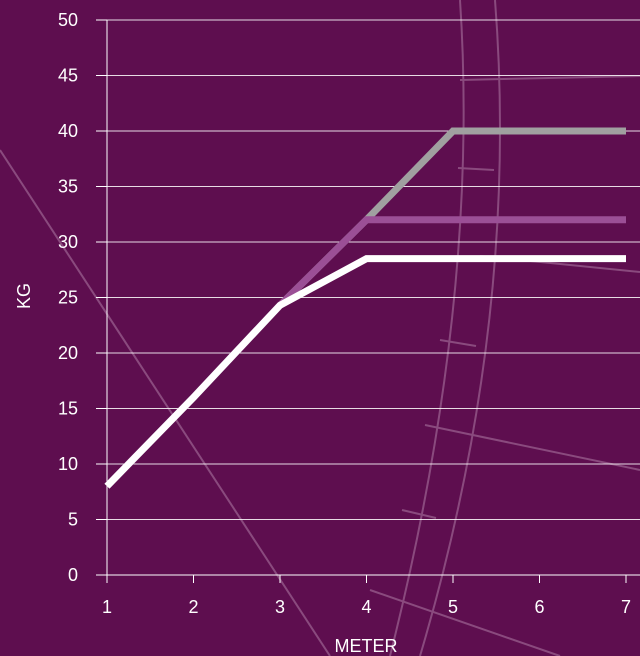  I want to click on x-tick-label-4: 4, so click(366, 607).